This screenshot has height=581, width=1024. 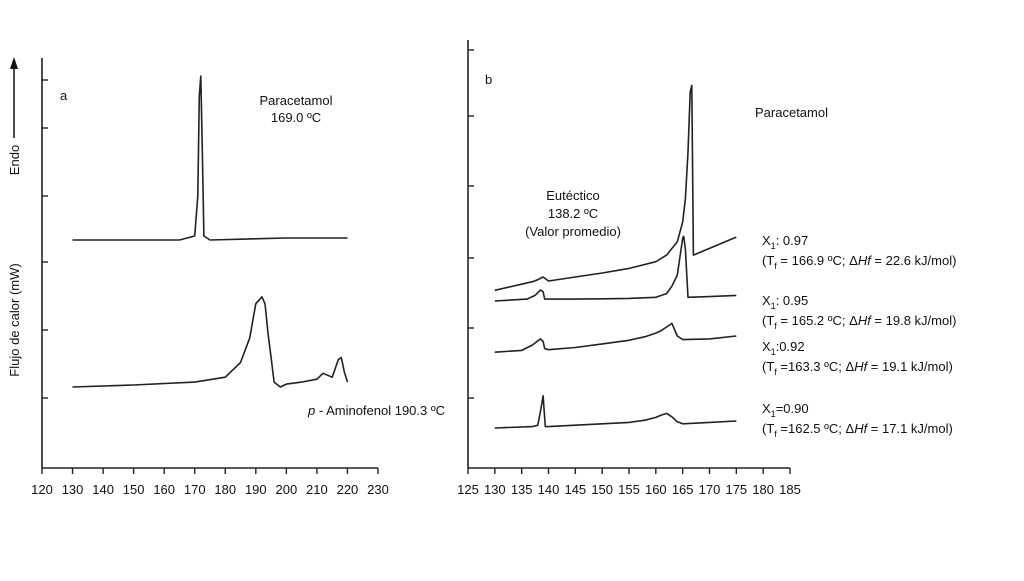 I want to click on panel-b-paracetamol-name: Paracetamol, so click(x=791, y=112).